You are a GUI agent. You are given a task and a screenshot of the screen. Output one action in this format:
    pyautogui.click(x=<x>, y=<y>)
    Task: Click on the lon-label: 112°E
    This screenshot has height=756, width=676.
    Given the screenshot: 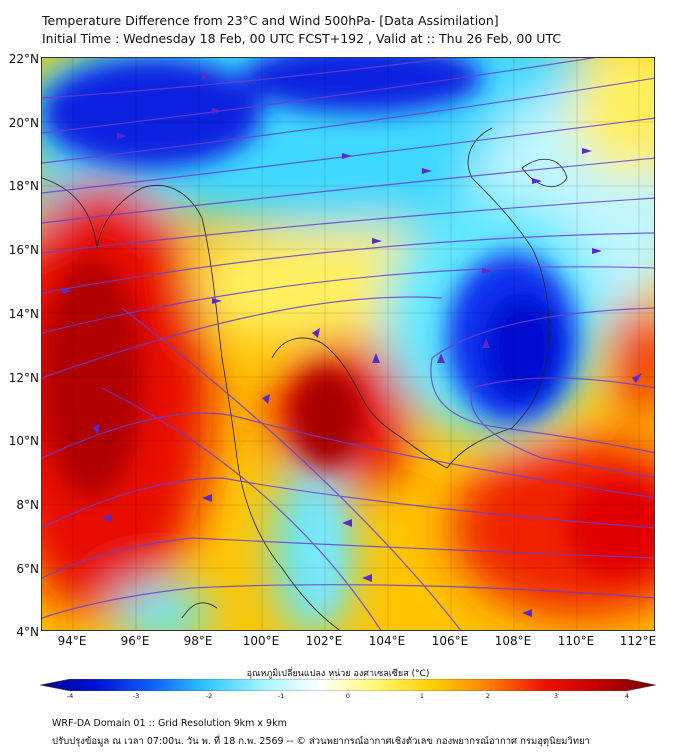 What is the action you would take?
    pyautogui.click(x=638, y=641)
    